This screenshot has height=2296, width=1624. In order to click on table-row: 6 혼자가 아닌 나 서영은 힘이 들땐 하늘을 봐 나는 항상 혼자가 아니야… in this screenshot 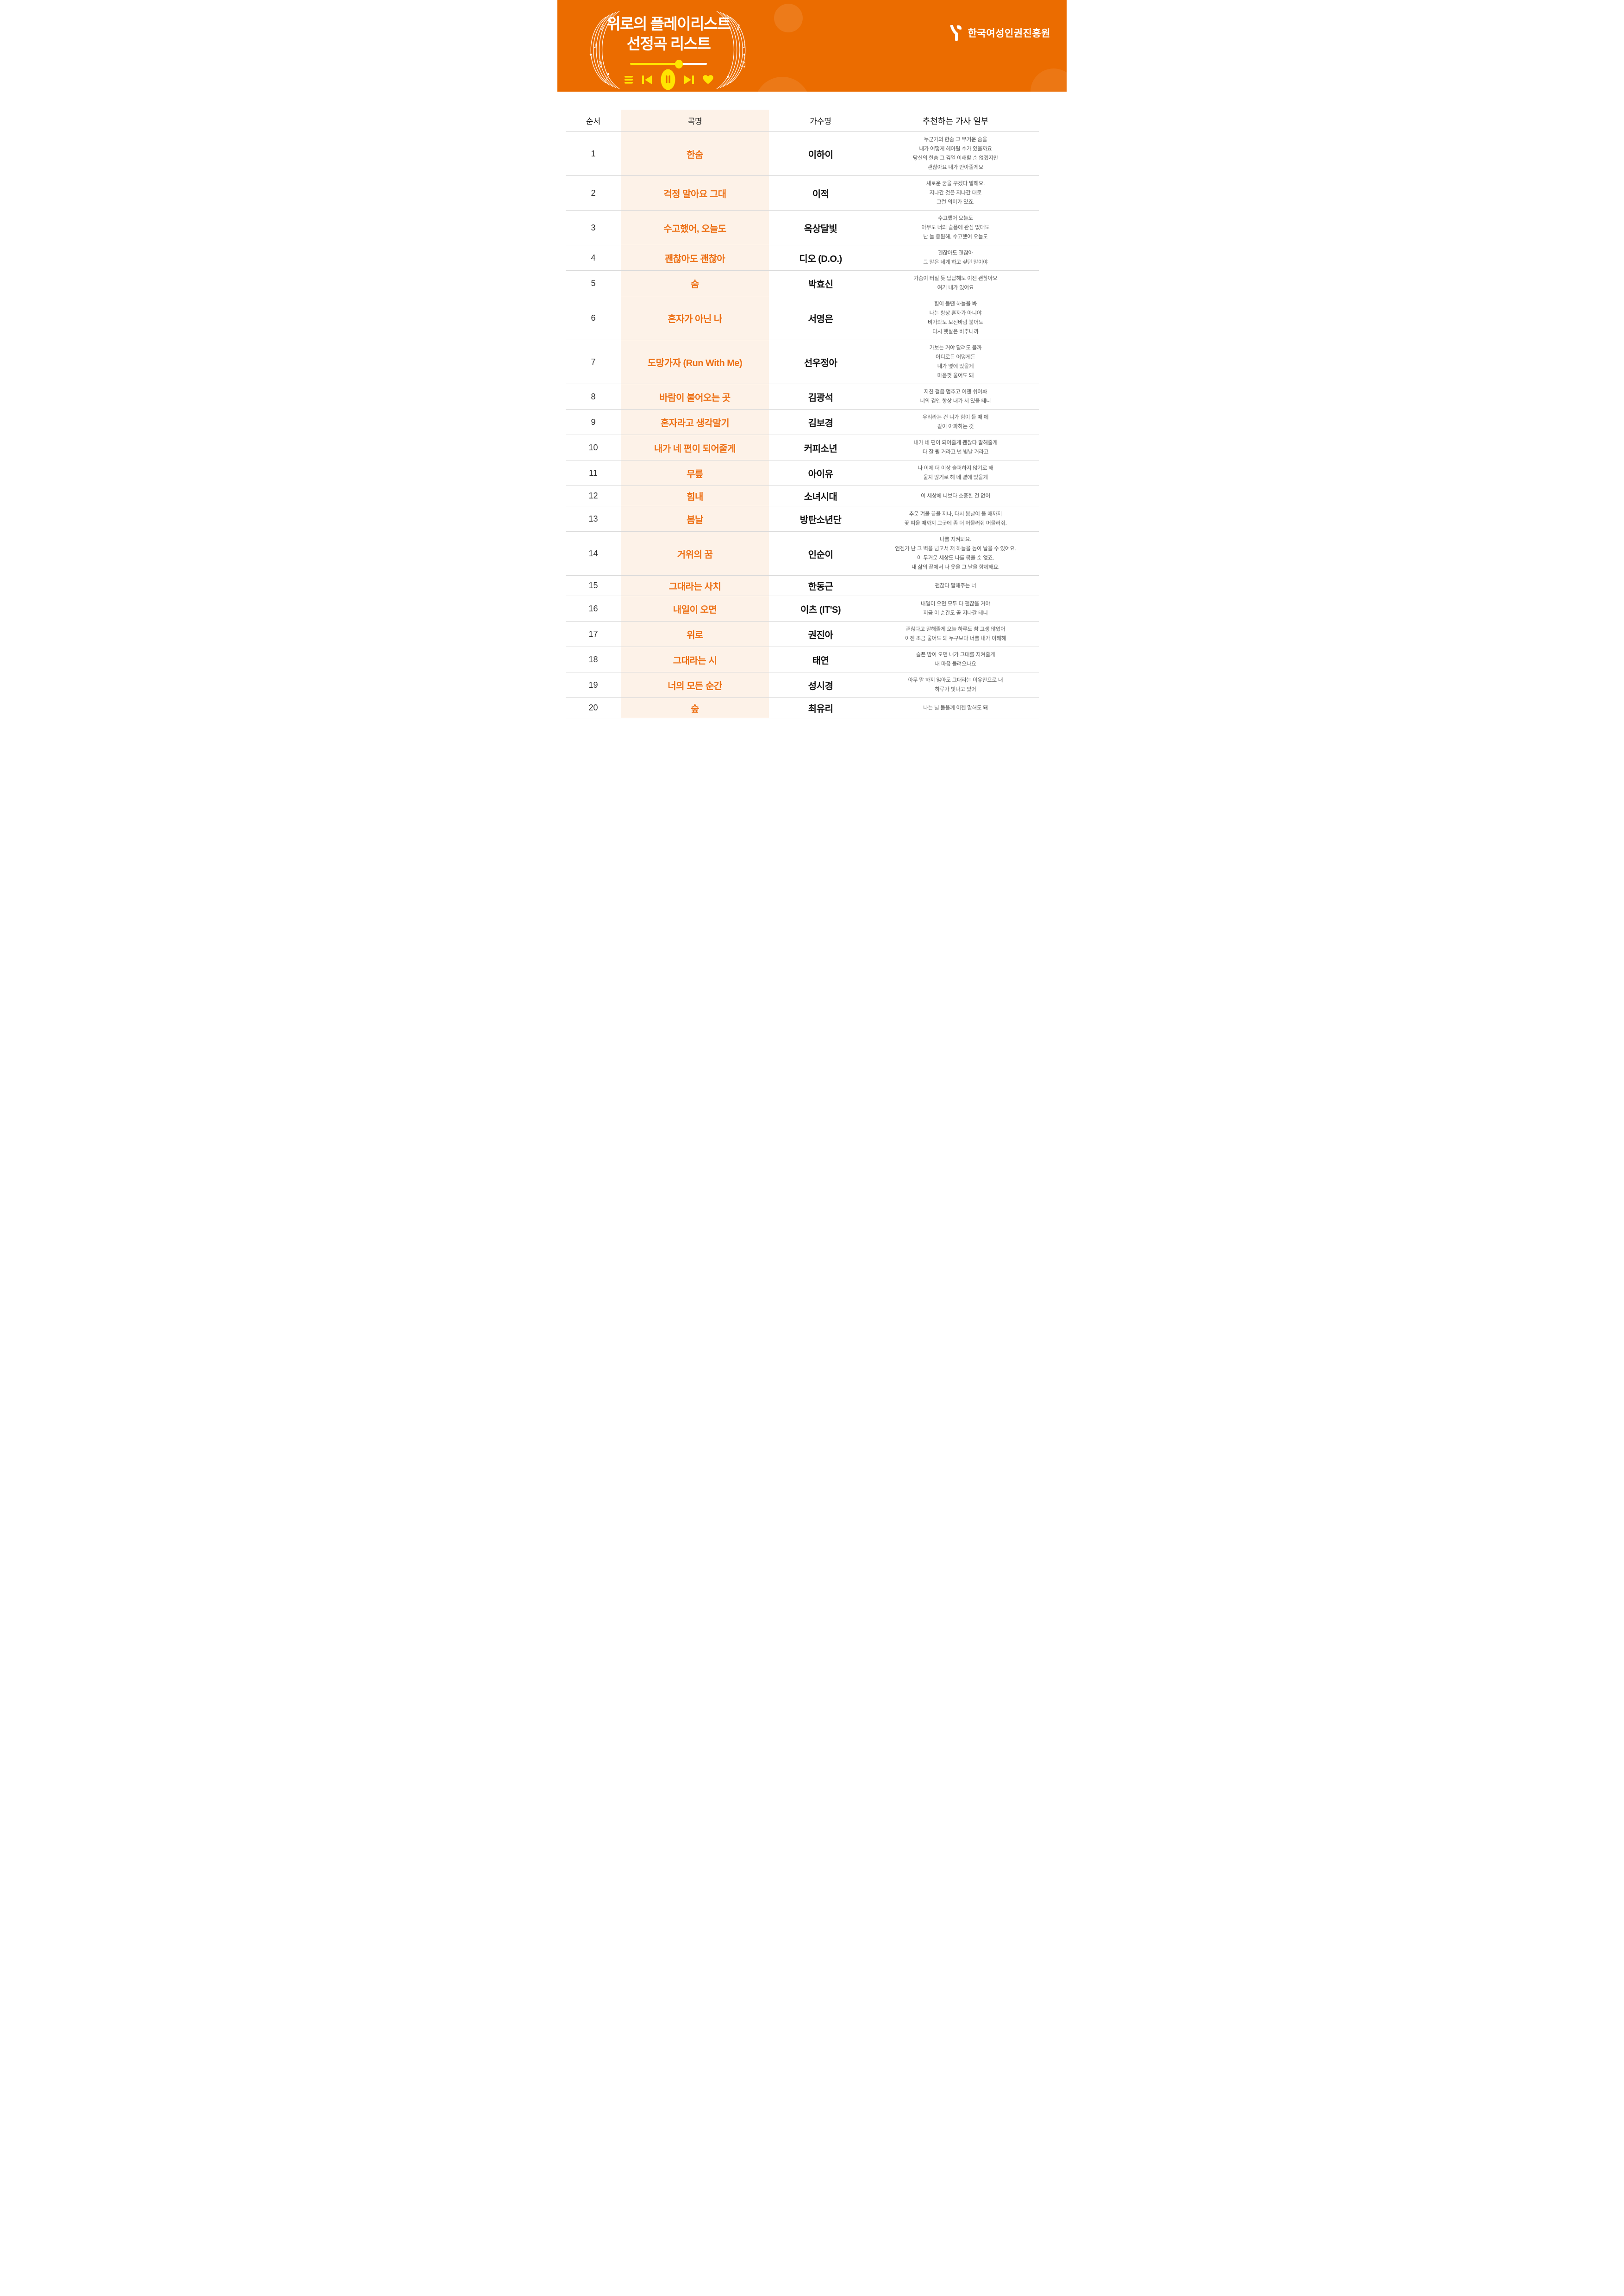, I will do `click(802, 318)`.